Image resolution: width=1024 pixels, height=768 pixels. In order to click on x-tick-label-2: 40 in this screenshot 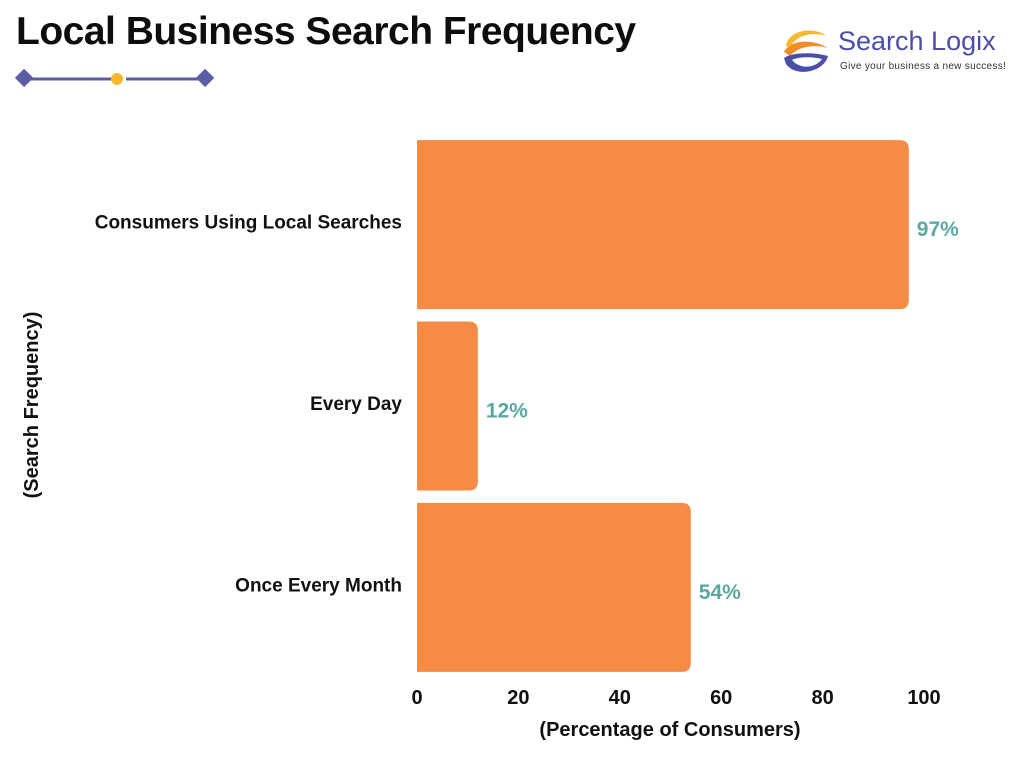, I will do `click(620, 698)`.